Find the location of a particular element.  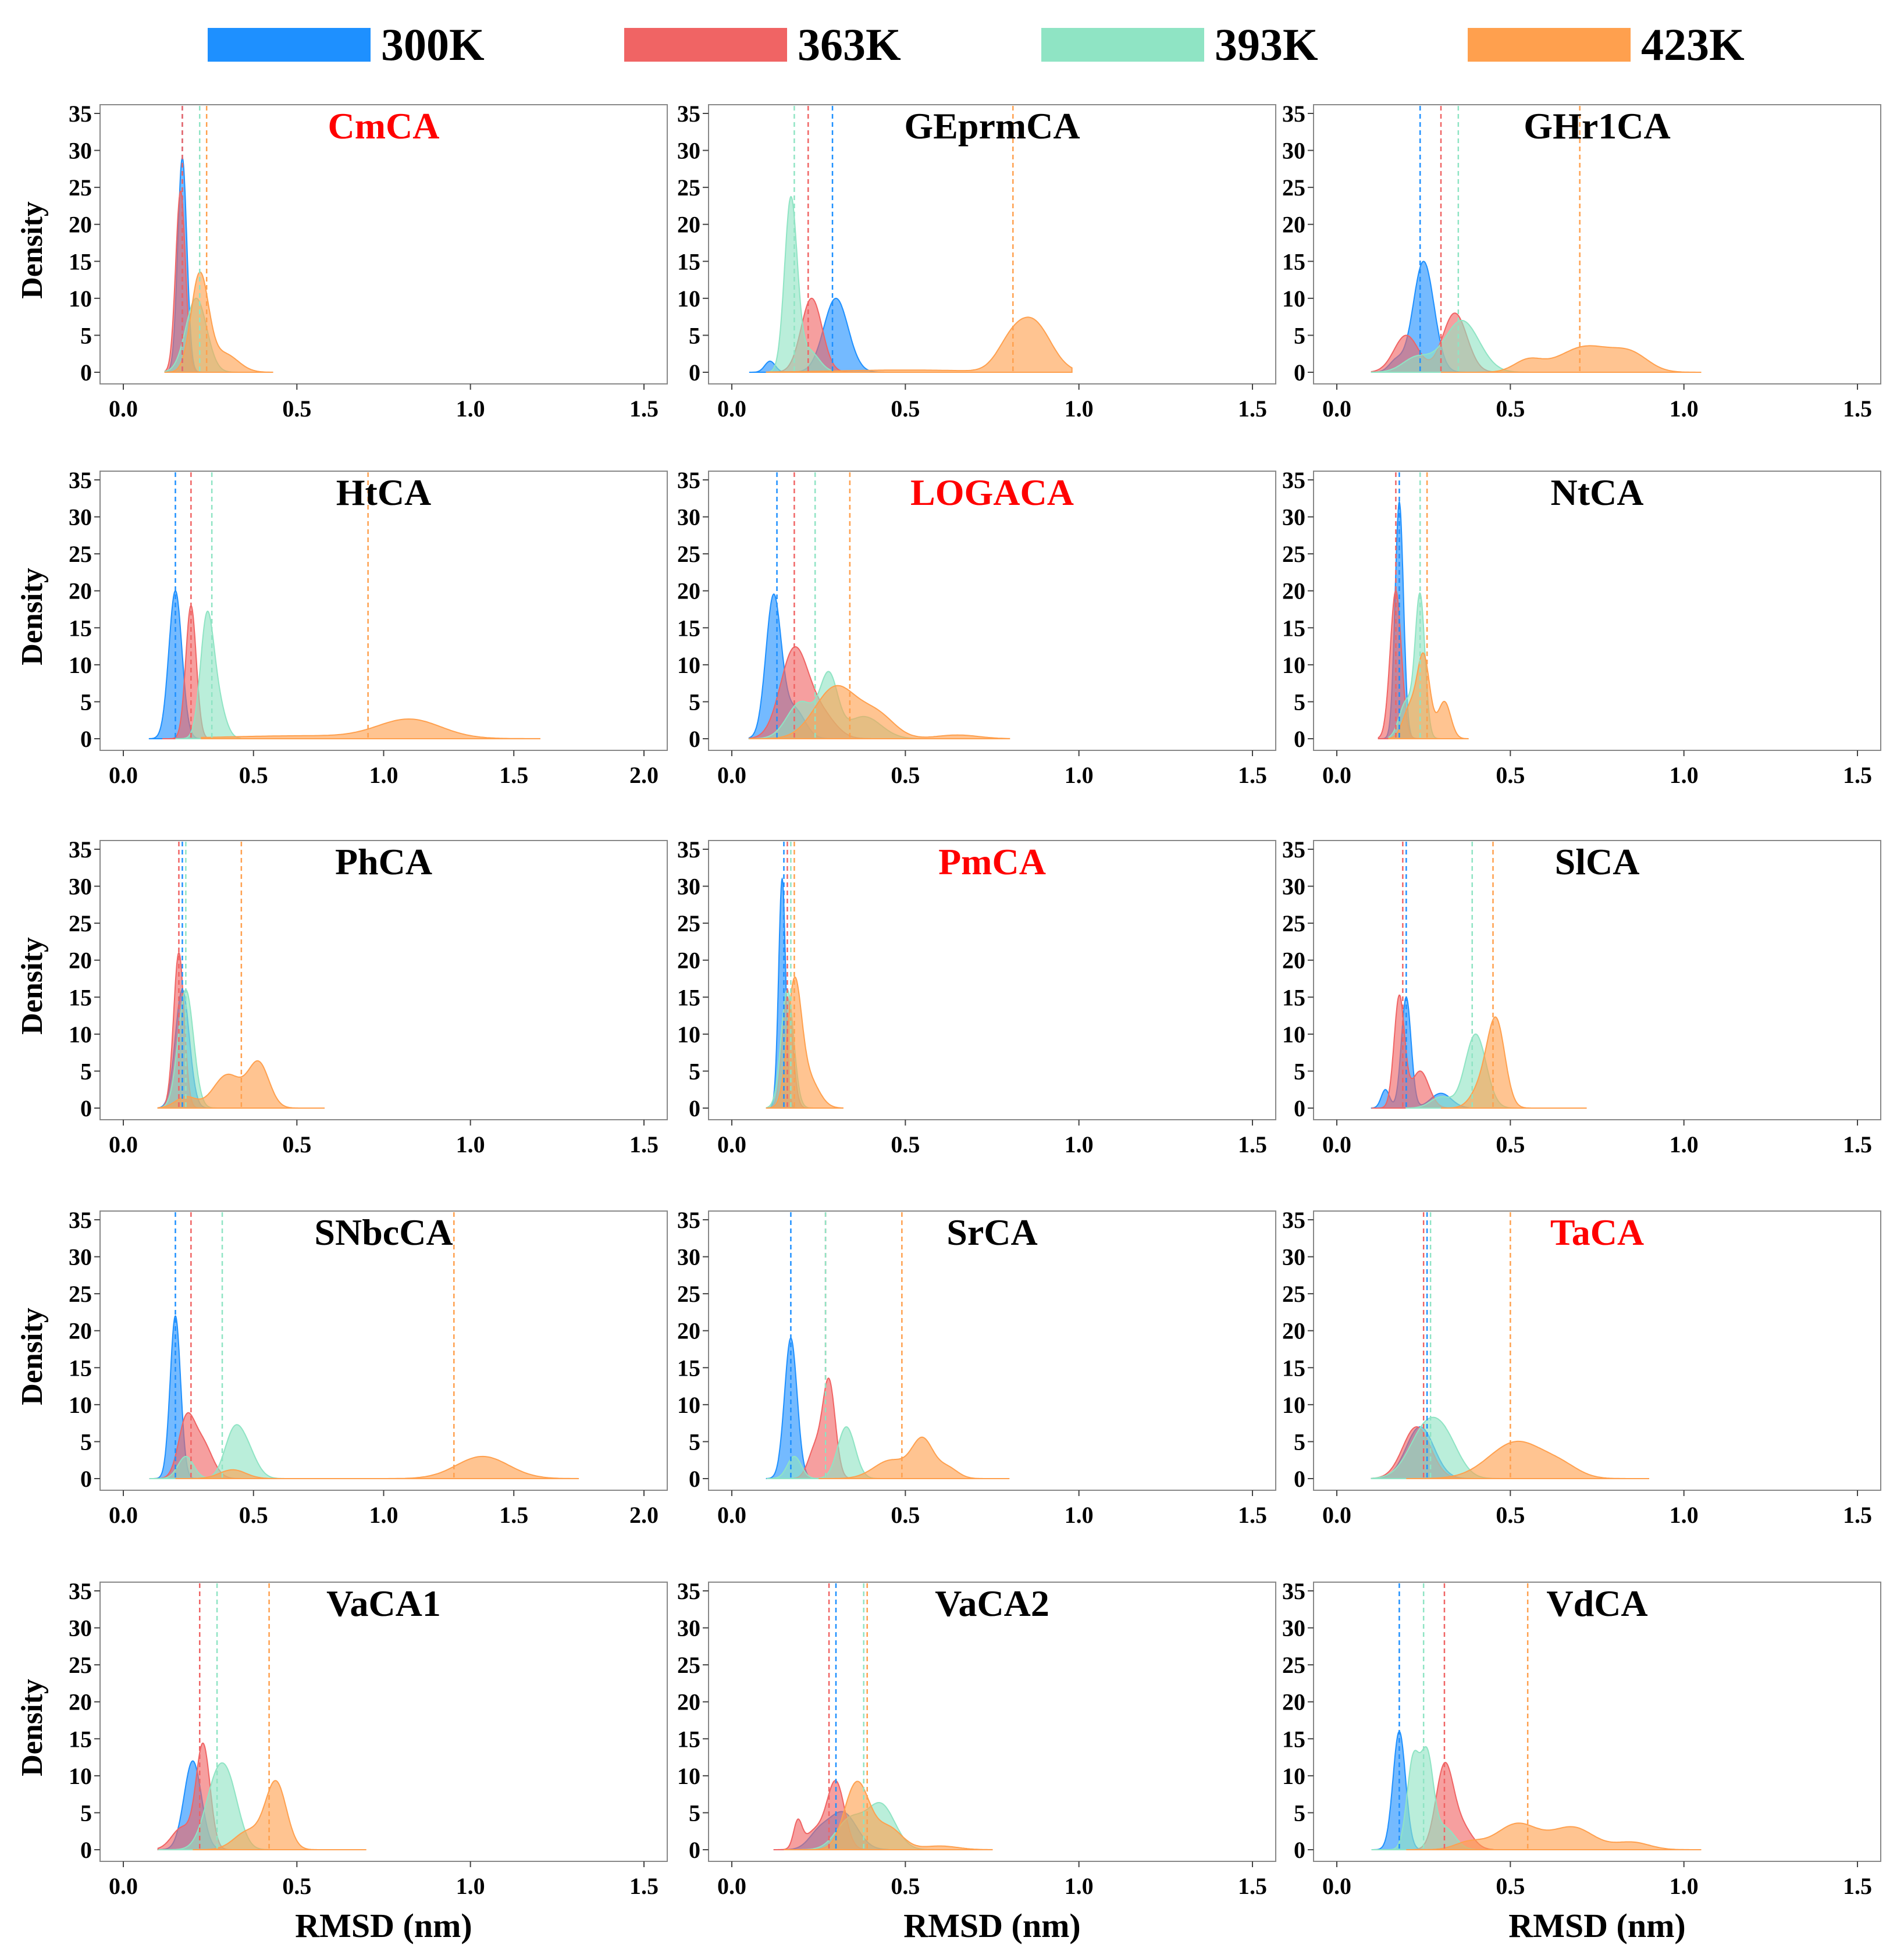

panel-geprmca: 0 5 10 15 20 25 30 35 0.0 0.5 1.0 1.5 GEprmCA is located at coordinates (976, 261).